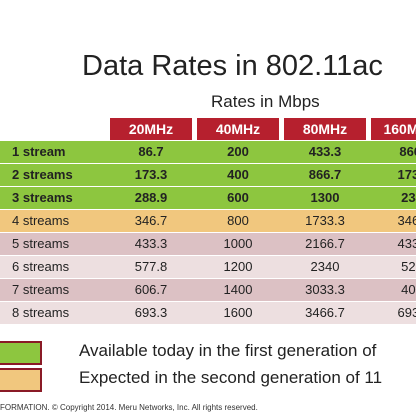  Describe the element at coordinates (21, 380) in the screenshot. I see `legend-swatch-gen2` at that location.